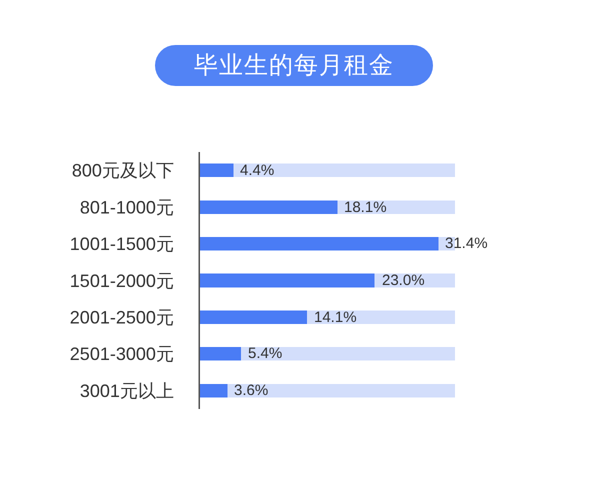 The width and height of the screenshot is (594, 478). Describe the element at coordinates (127, 390) in the screenshot. I see `y-tick-label: 3001元以上` at that location.